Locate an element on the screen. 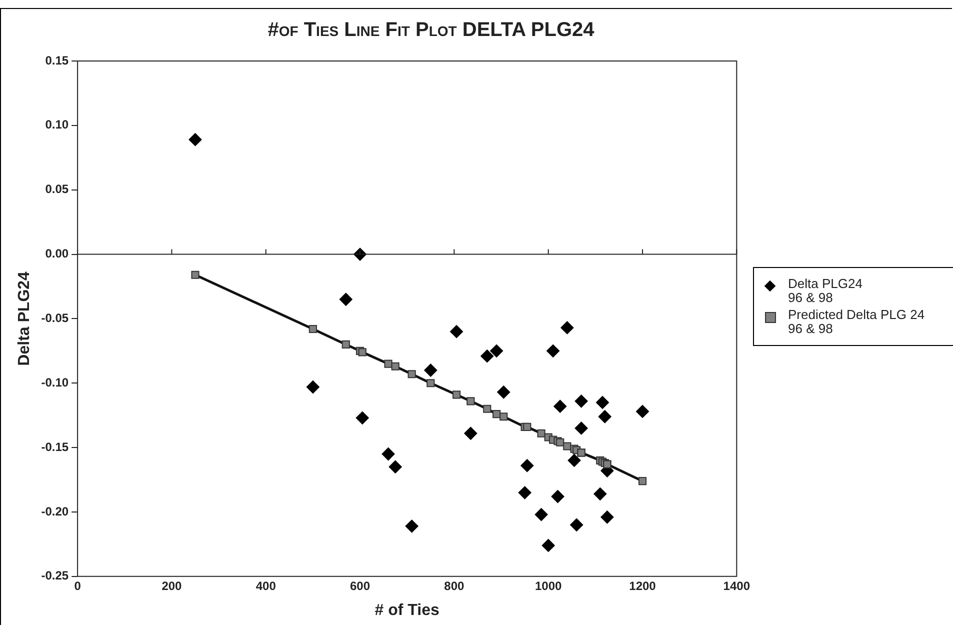 This screenshot has width=953, height=626. y-tick-label: 0.00 is located at coordinates (57, 253).